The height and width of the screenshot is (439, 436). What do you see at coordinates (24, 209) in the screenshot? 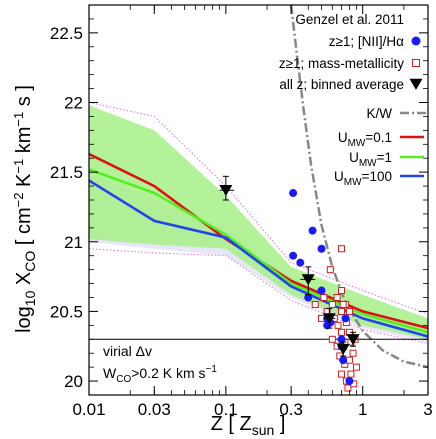
I see `y-axis-title: log10 XCO [ cm−2 K−1 km−1 s ]` at bounding box center [24, 209].